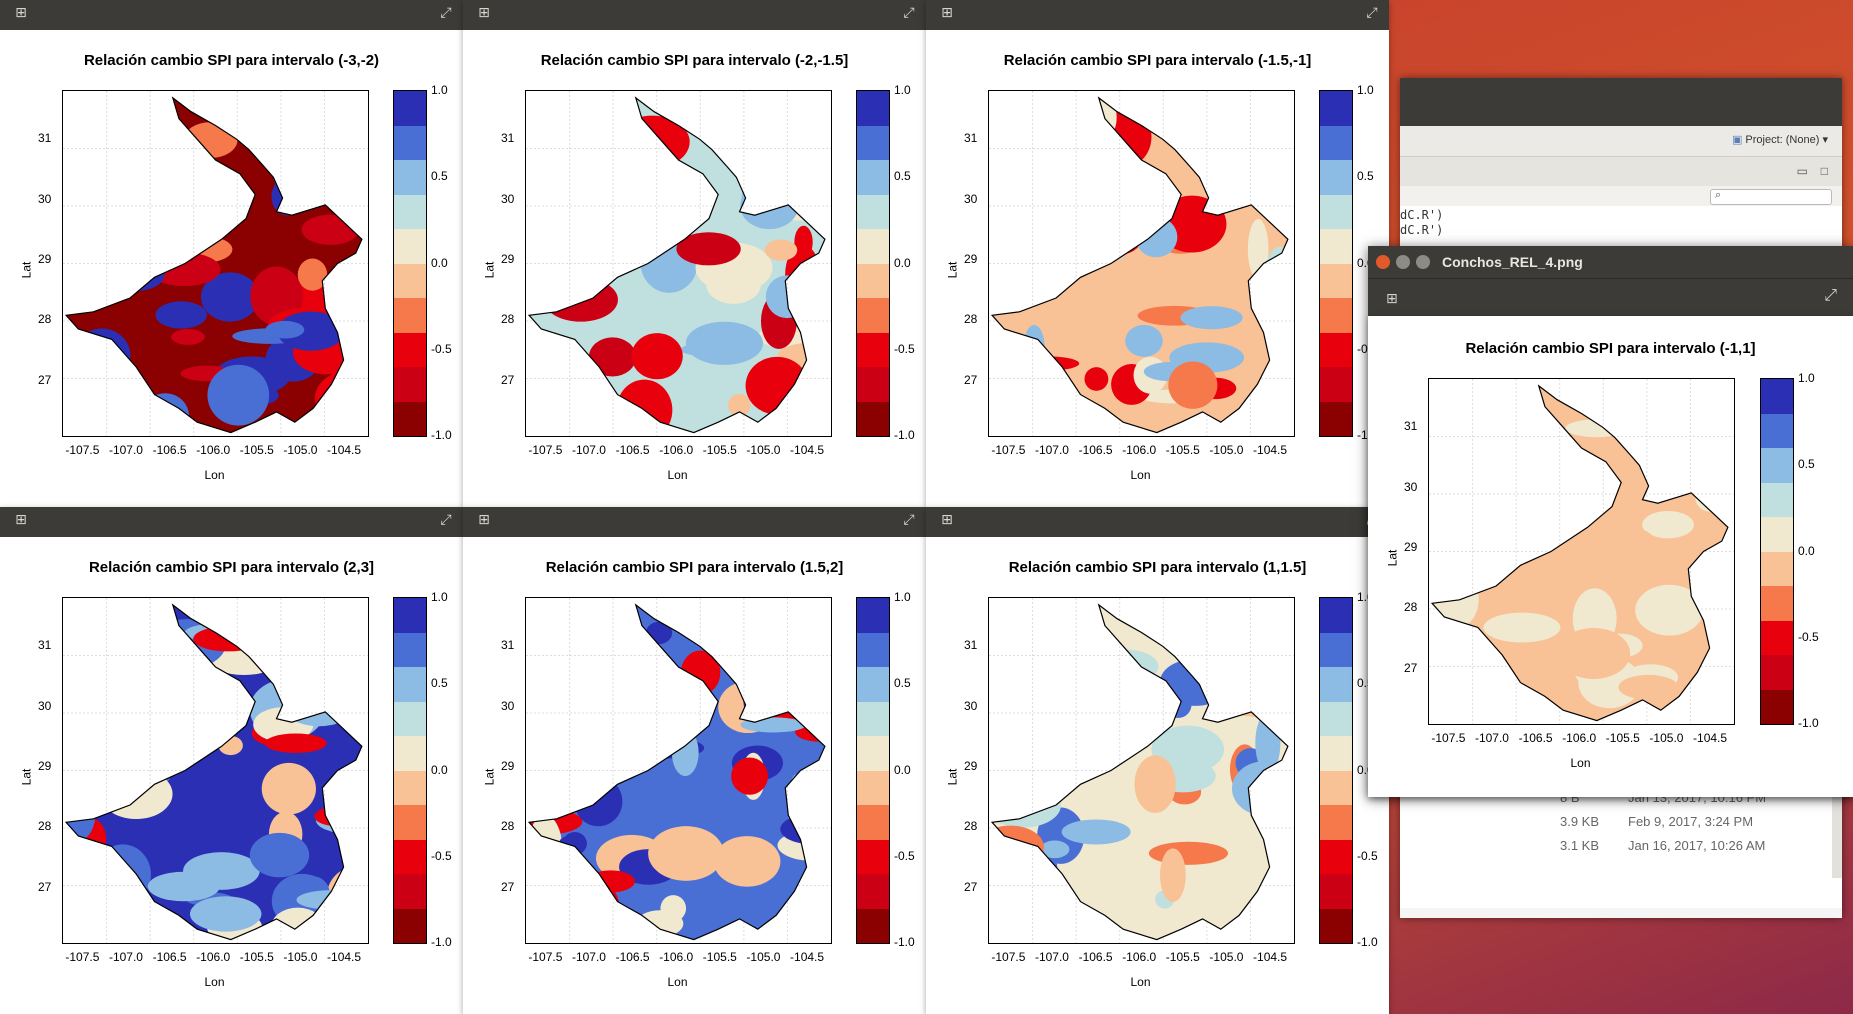  What do you see at coordinates (82, 450) in the screenshot?
I see `lon-tick-label: -107.5` at bounding box center [82, 450].